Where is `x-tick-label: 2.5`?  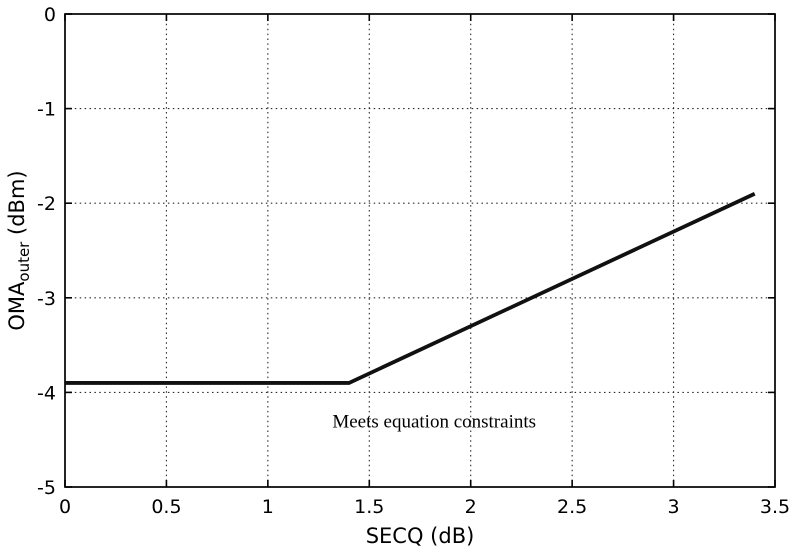
x-tick-label: 2.5 is located at coordinates (572, 507).